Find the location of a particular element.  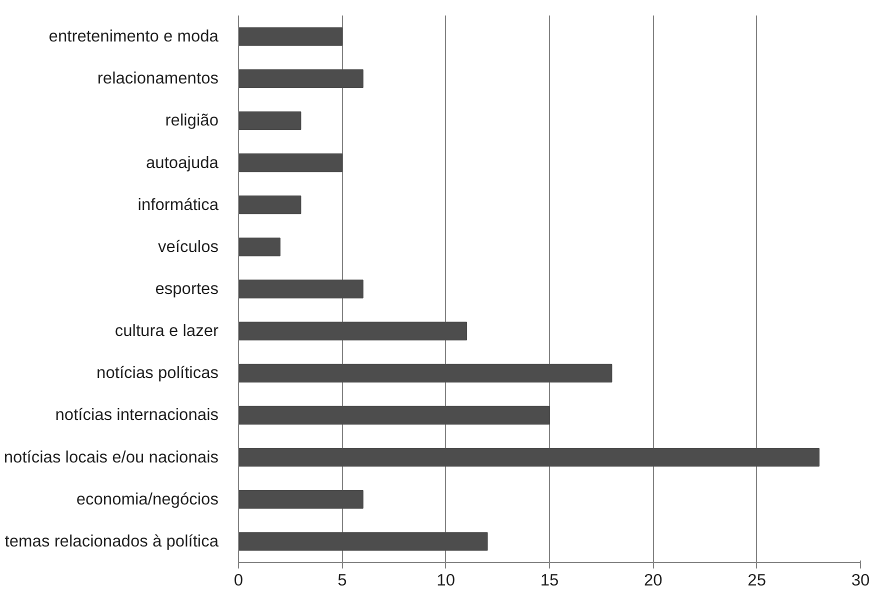

x-tick-label: 15 is located at coordinates (549, 581).